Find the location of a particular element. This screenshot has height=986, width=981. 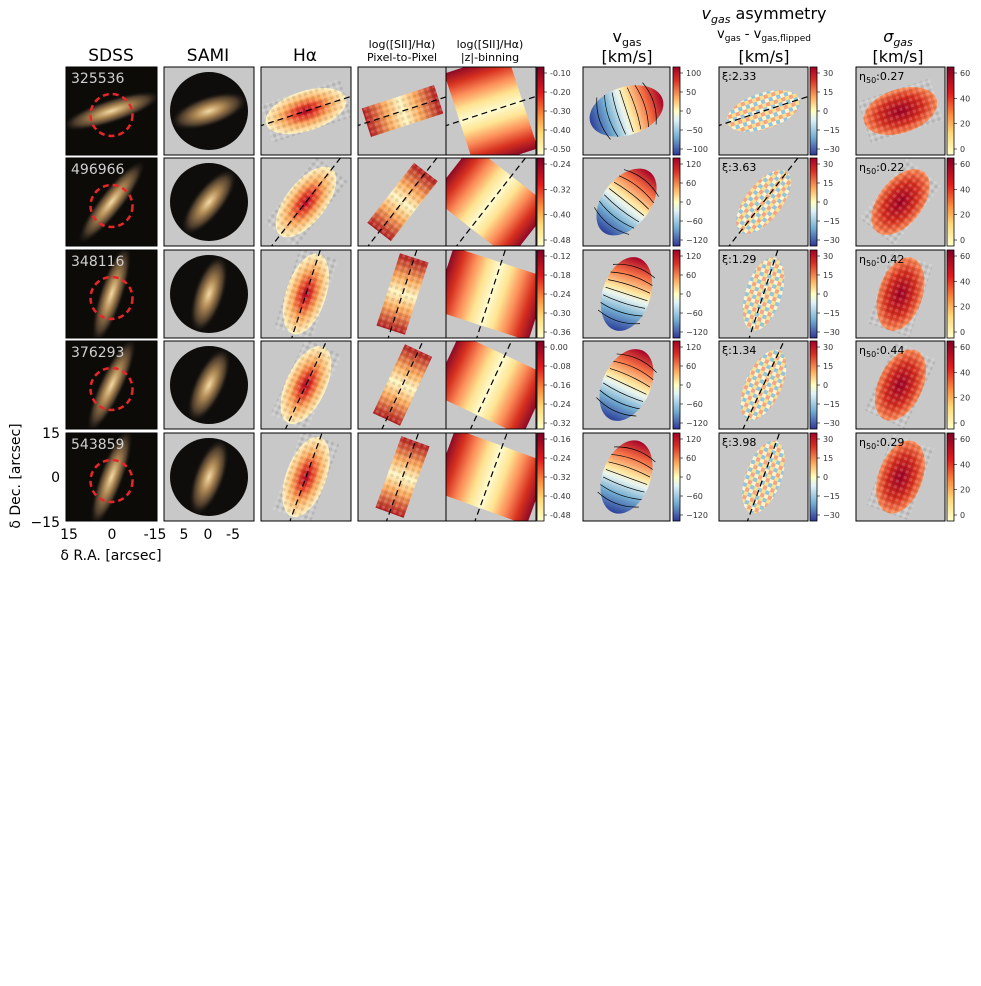

y-tick-bottom: −15 is located at coordinates (45, 523).